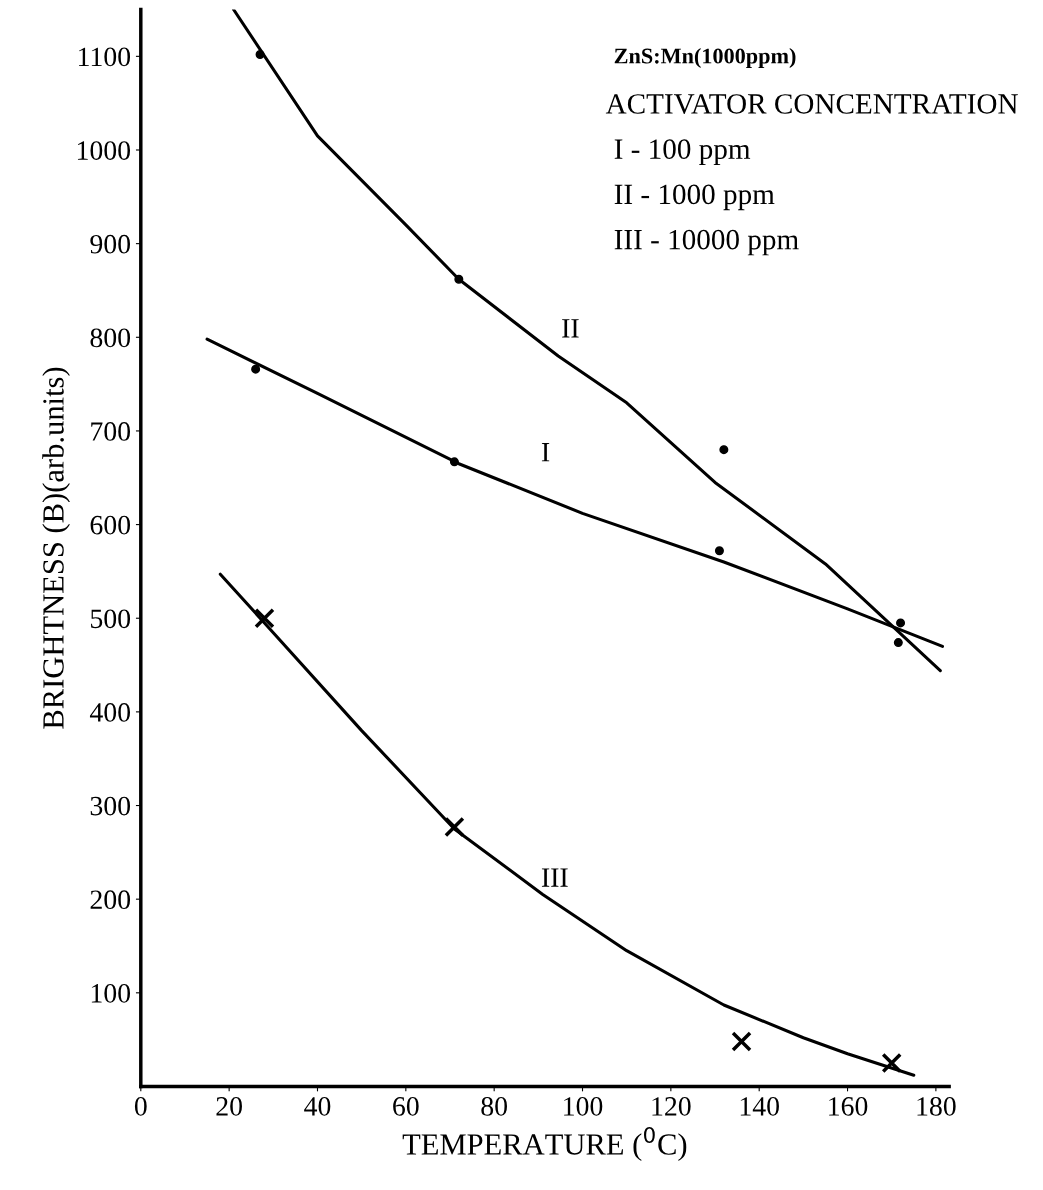 The height and width of the screenshot is (1190, 1043). What do you see at coordinates (110, 712) in the screenshot?
I see `y-tick-label: 400` at bounding box center [110, 712].